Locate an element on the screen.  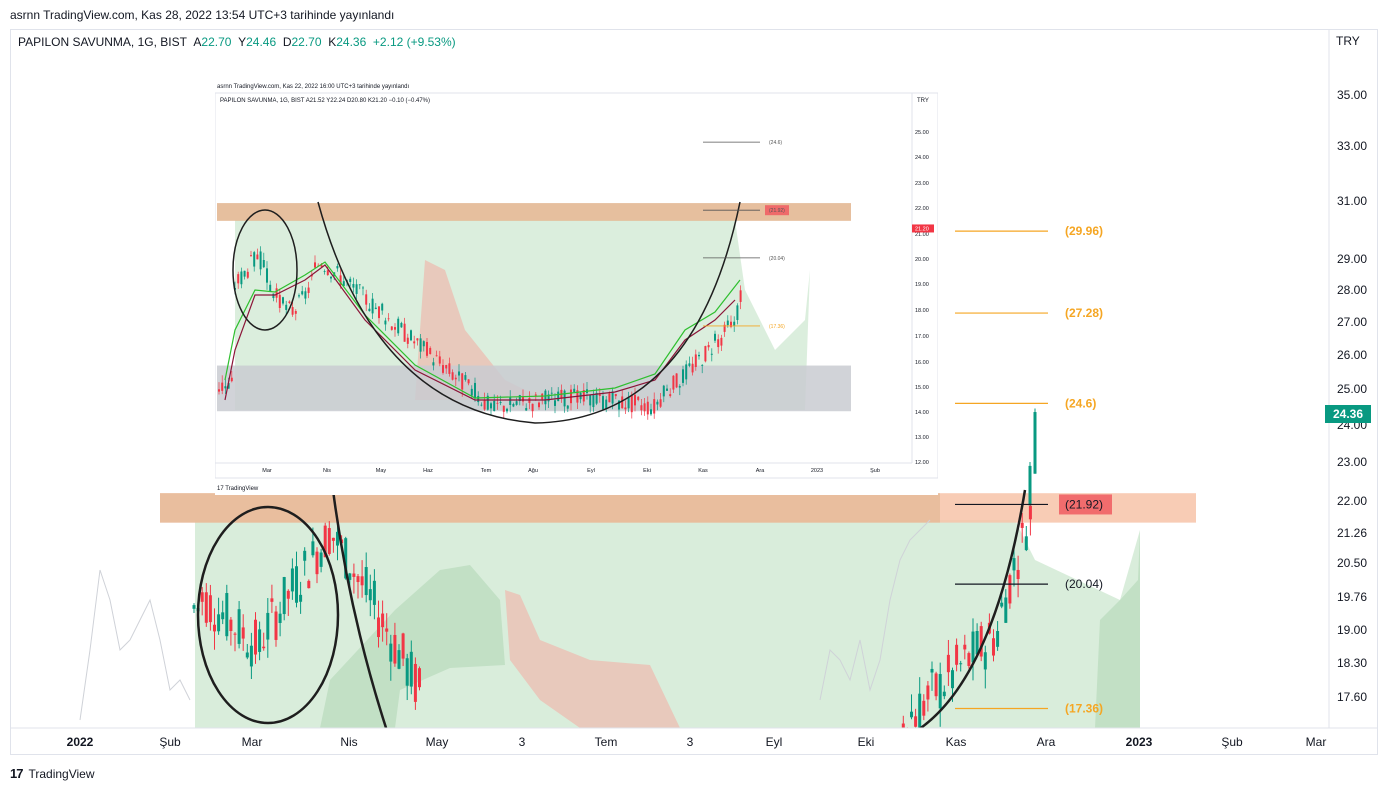
zone-band-overlap is located at coordinates (550, 508).